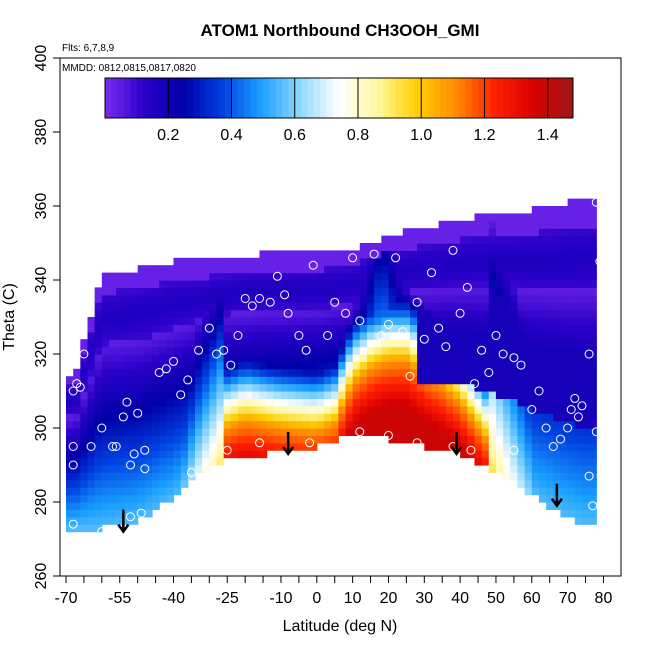 Image resolution: width=650 pixels, height=650 pixels. What do you see at coordinates (353, 598) in the screenshot?
I see `x-tick-label: 10` at bounding box center [353, 598].